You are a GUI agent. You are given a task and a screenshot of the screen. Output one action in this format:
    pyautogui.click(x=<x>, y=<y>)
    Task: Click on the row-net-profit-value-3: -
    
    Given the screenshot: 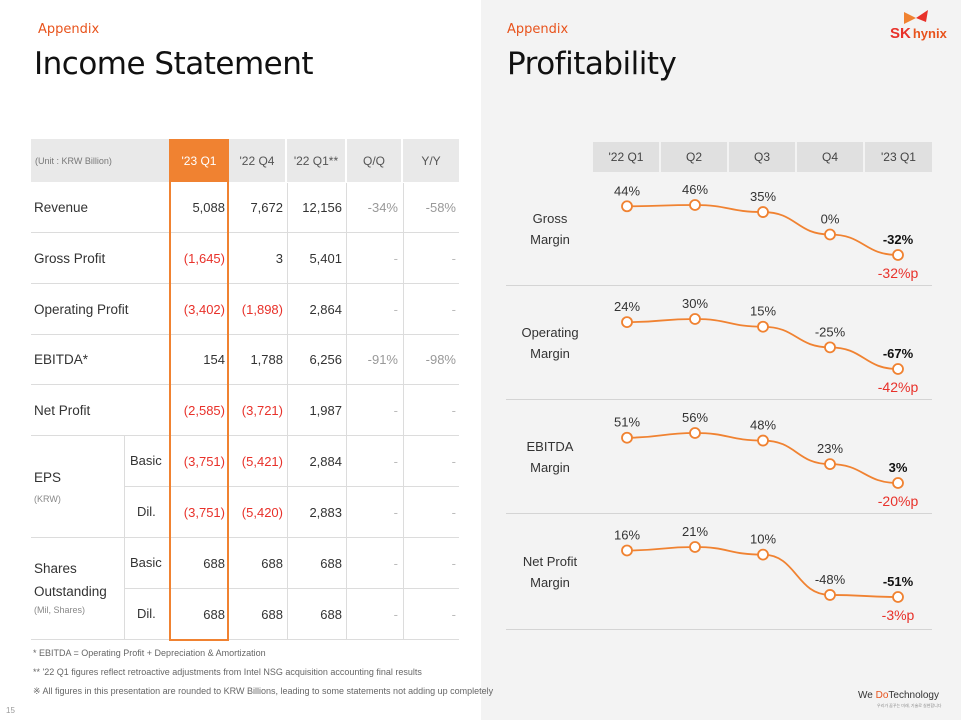 What is the action you would take?
    pyautogui.click(x=395, y=410)
    